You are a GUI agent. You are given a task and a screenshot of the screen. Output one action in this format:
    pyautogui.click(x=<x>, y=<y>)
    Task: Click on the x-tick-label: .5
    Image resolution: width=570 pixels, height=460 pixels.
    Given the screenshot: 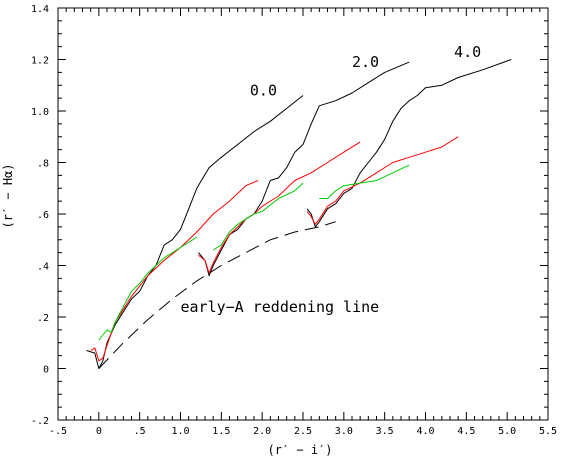 What is the action you would take?
    pyautogui.click(x=140, y=431)
    